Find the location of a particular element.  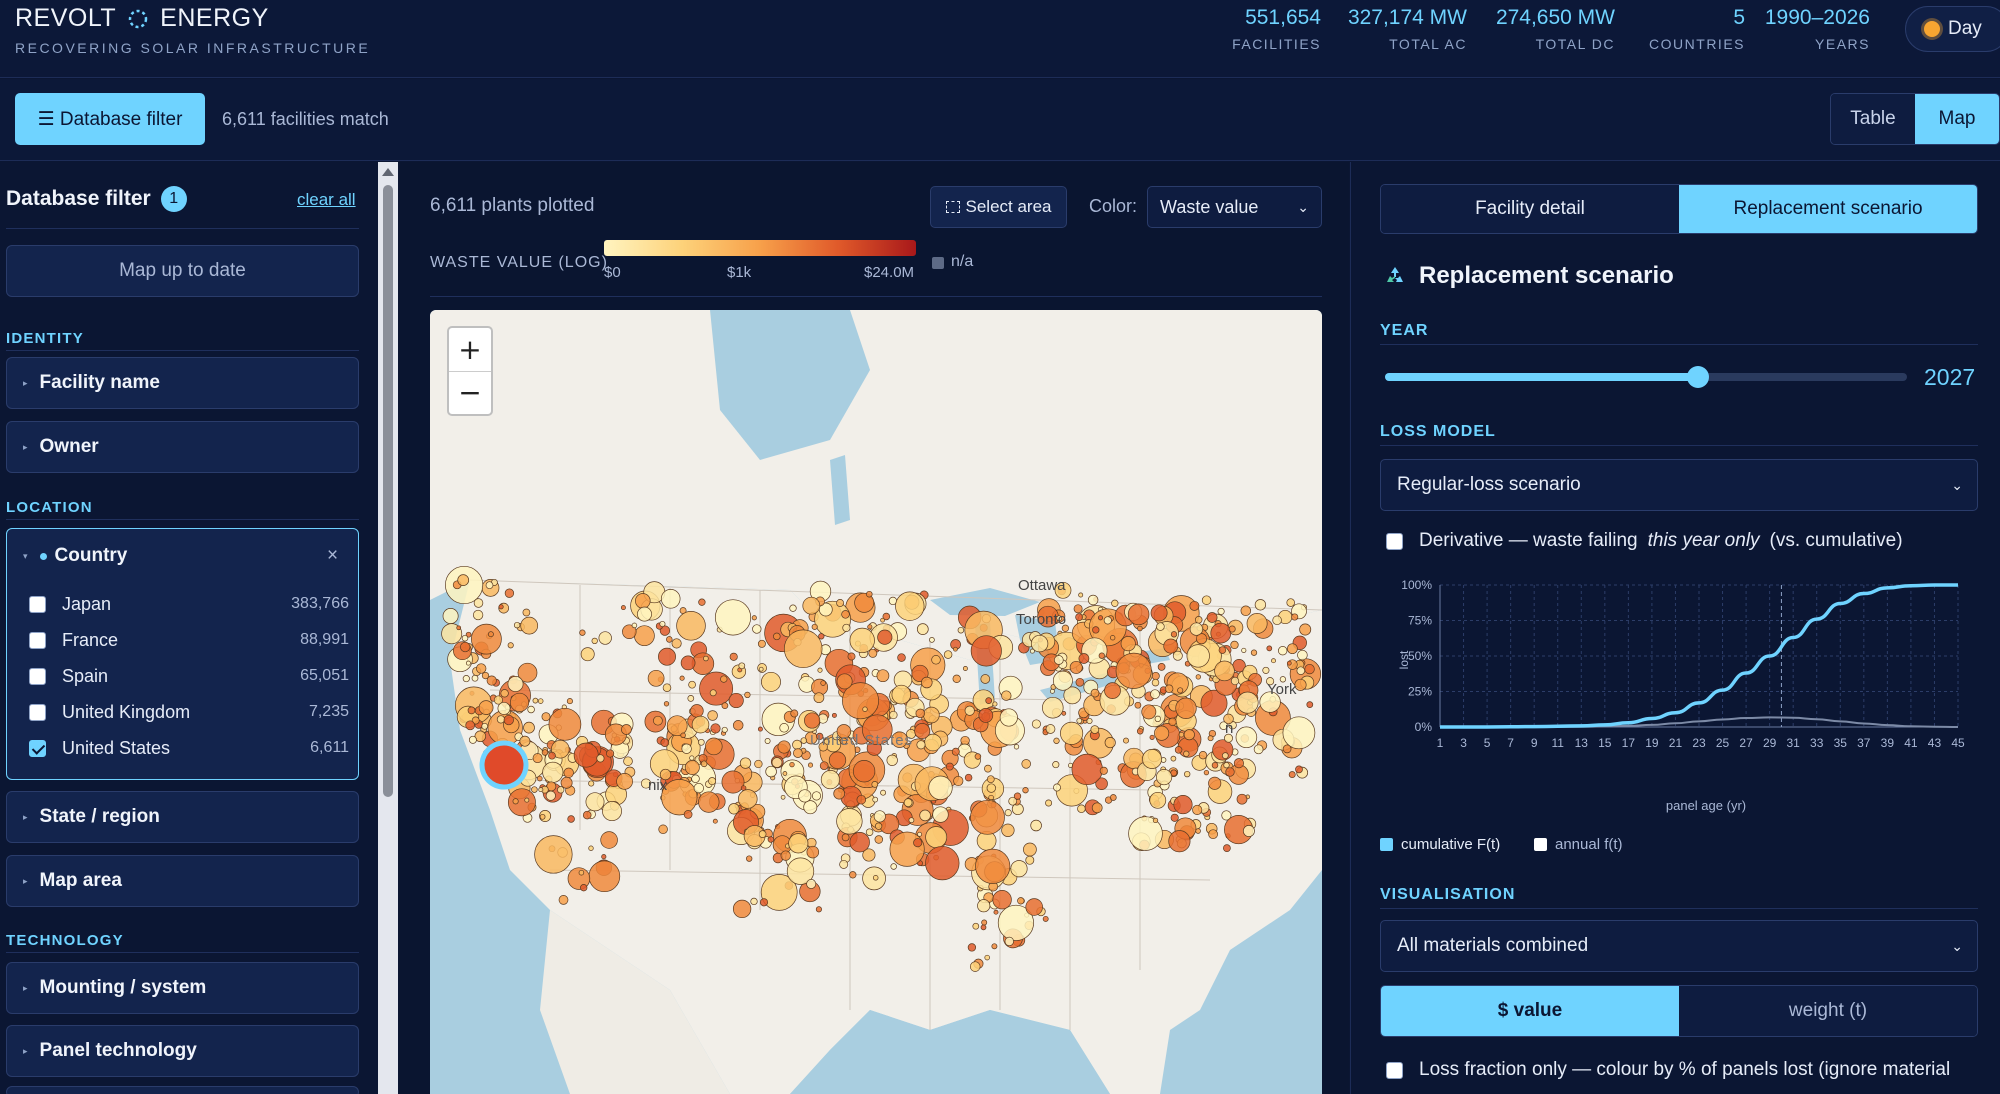

scroll-up-icon is located at coordinates (388, 172).